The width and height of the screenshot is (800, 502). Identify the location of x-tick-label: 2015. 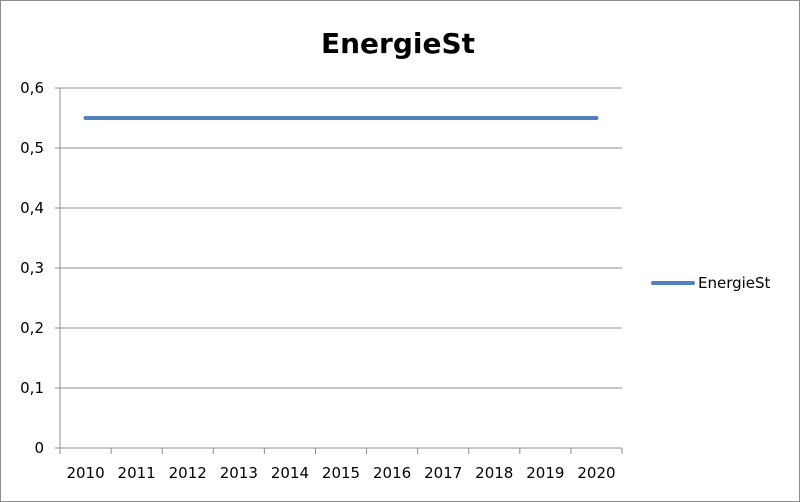
(341, 473).